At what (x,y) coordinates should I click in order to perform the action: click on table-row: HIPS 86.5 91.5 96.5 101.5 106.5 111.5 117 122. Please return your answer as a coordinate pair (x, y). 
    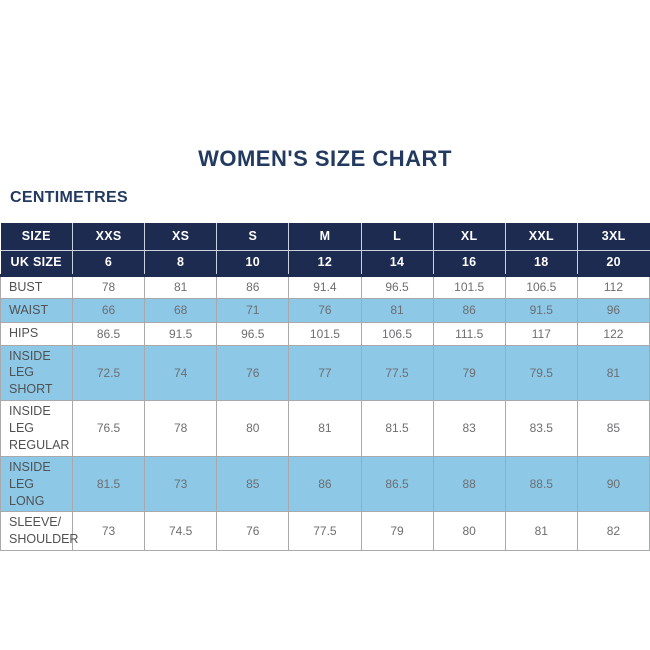
    Looking at the image, I should click on (325, 333).